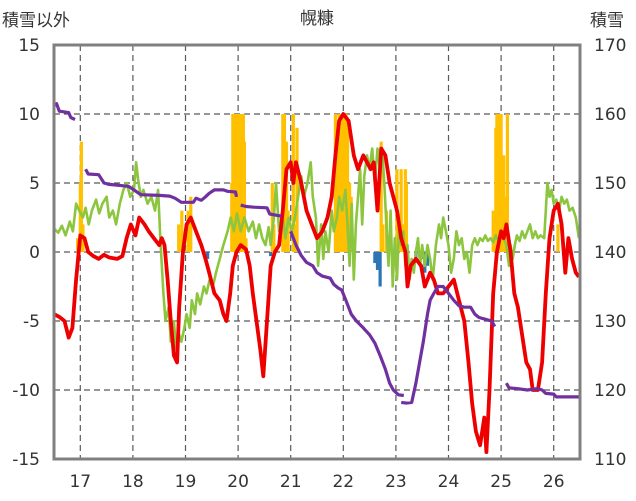 The height and width of the screenshot is (501, 636). Describe the element at coordinates (291, 482) in the screenshot. I see `x-tick-label: 21` at that location.